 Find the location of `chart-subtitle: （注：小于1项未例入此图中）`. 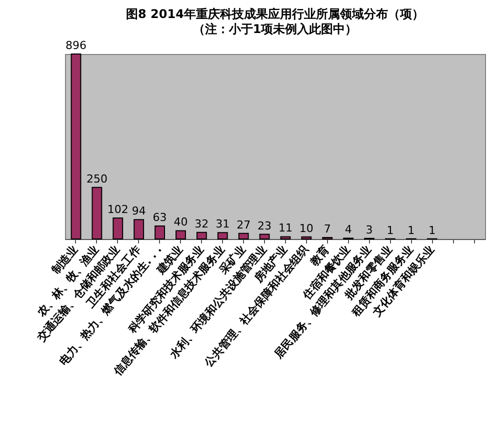

chart-subtitle: （注：小于1项未例入此图中） is located at coordinates (275, 29).